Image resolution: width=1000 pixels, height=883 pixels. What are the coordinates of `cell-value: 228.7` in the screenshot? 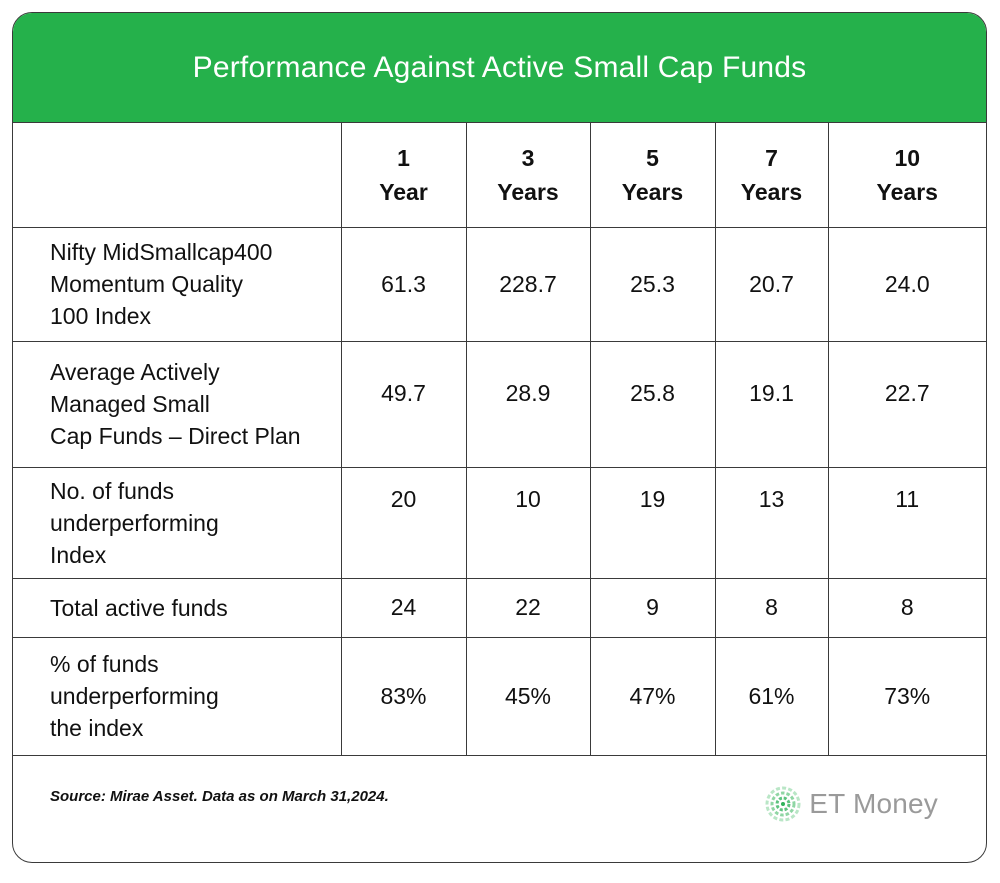 It's located at (528, 284).